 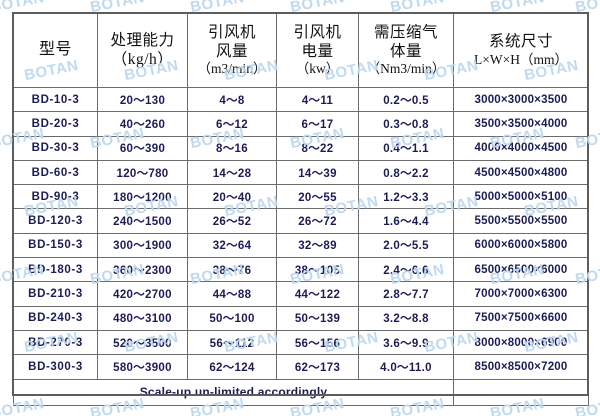 I want to click on footer-note: Scale-up un-limited accordingly, so click(x=233, y=392).